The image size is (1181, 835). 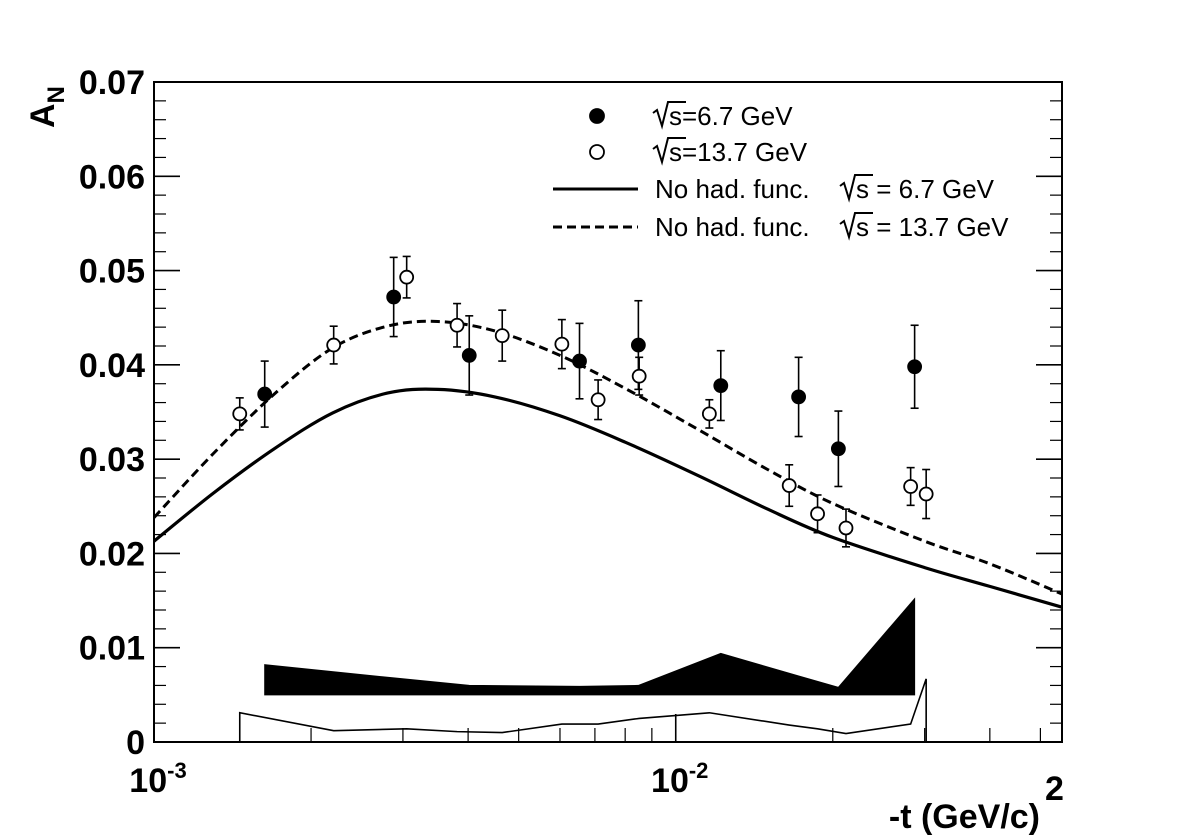 I want to click on x-axis-label: -t (GeV/c), so click(x=964, y=816).